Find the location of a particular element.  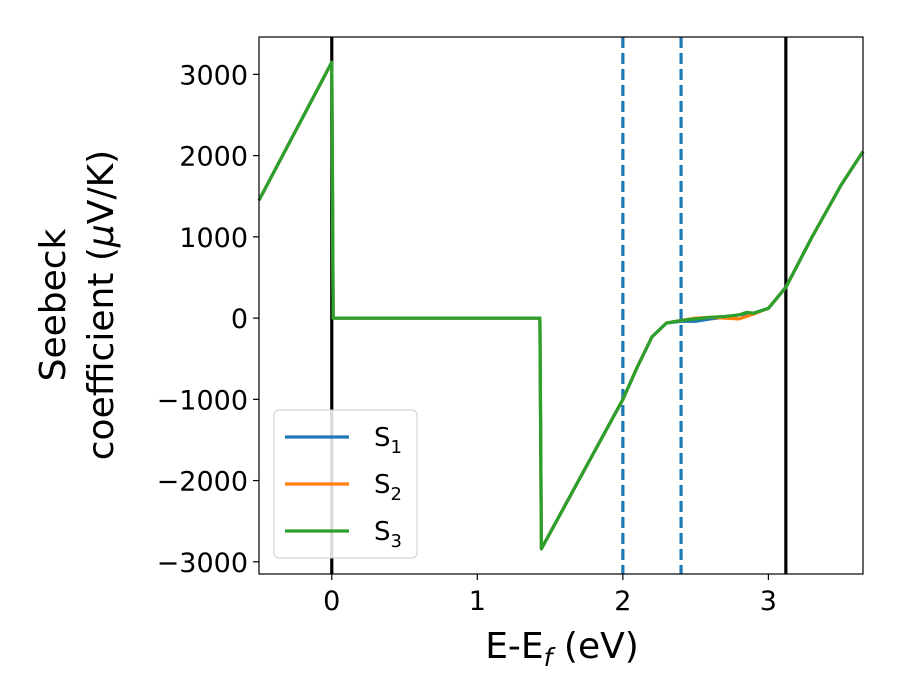

x-axis-ticks: 0 1 2 3 is located at coordinates (550, 595).